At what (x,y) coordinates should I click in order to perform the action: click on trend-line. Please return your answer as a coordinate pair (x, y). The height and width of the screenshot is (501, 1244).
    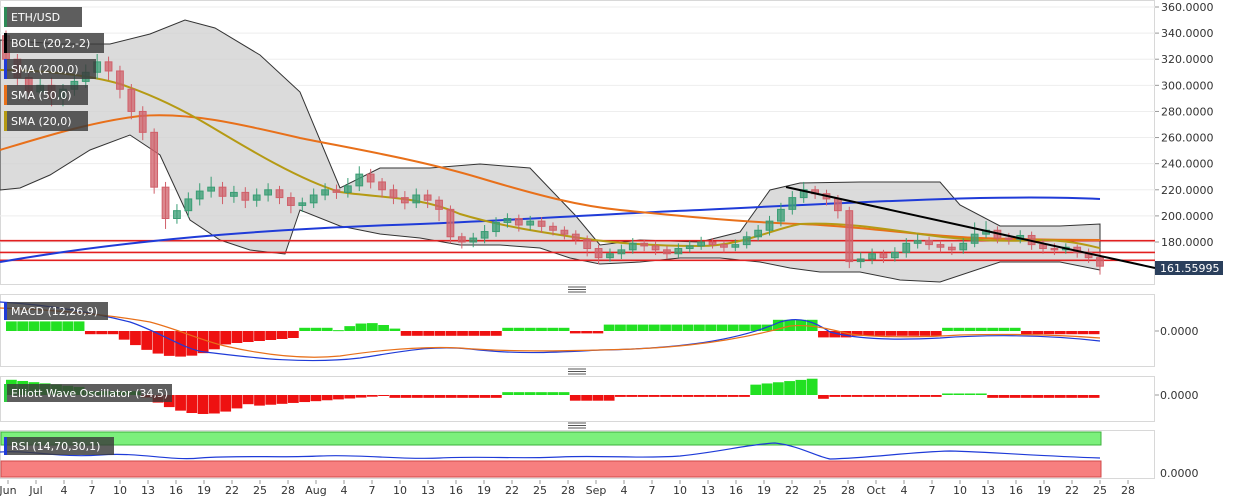
    Looking at the image, I should click on (970, 227).